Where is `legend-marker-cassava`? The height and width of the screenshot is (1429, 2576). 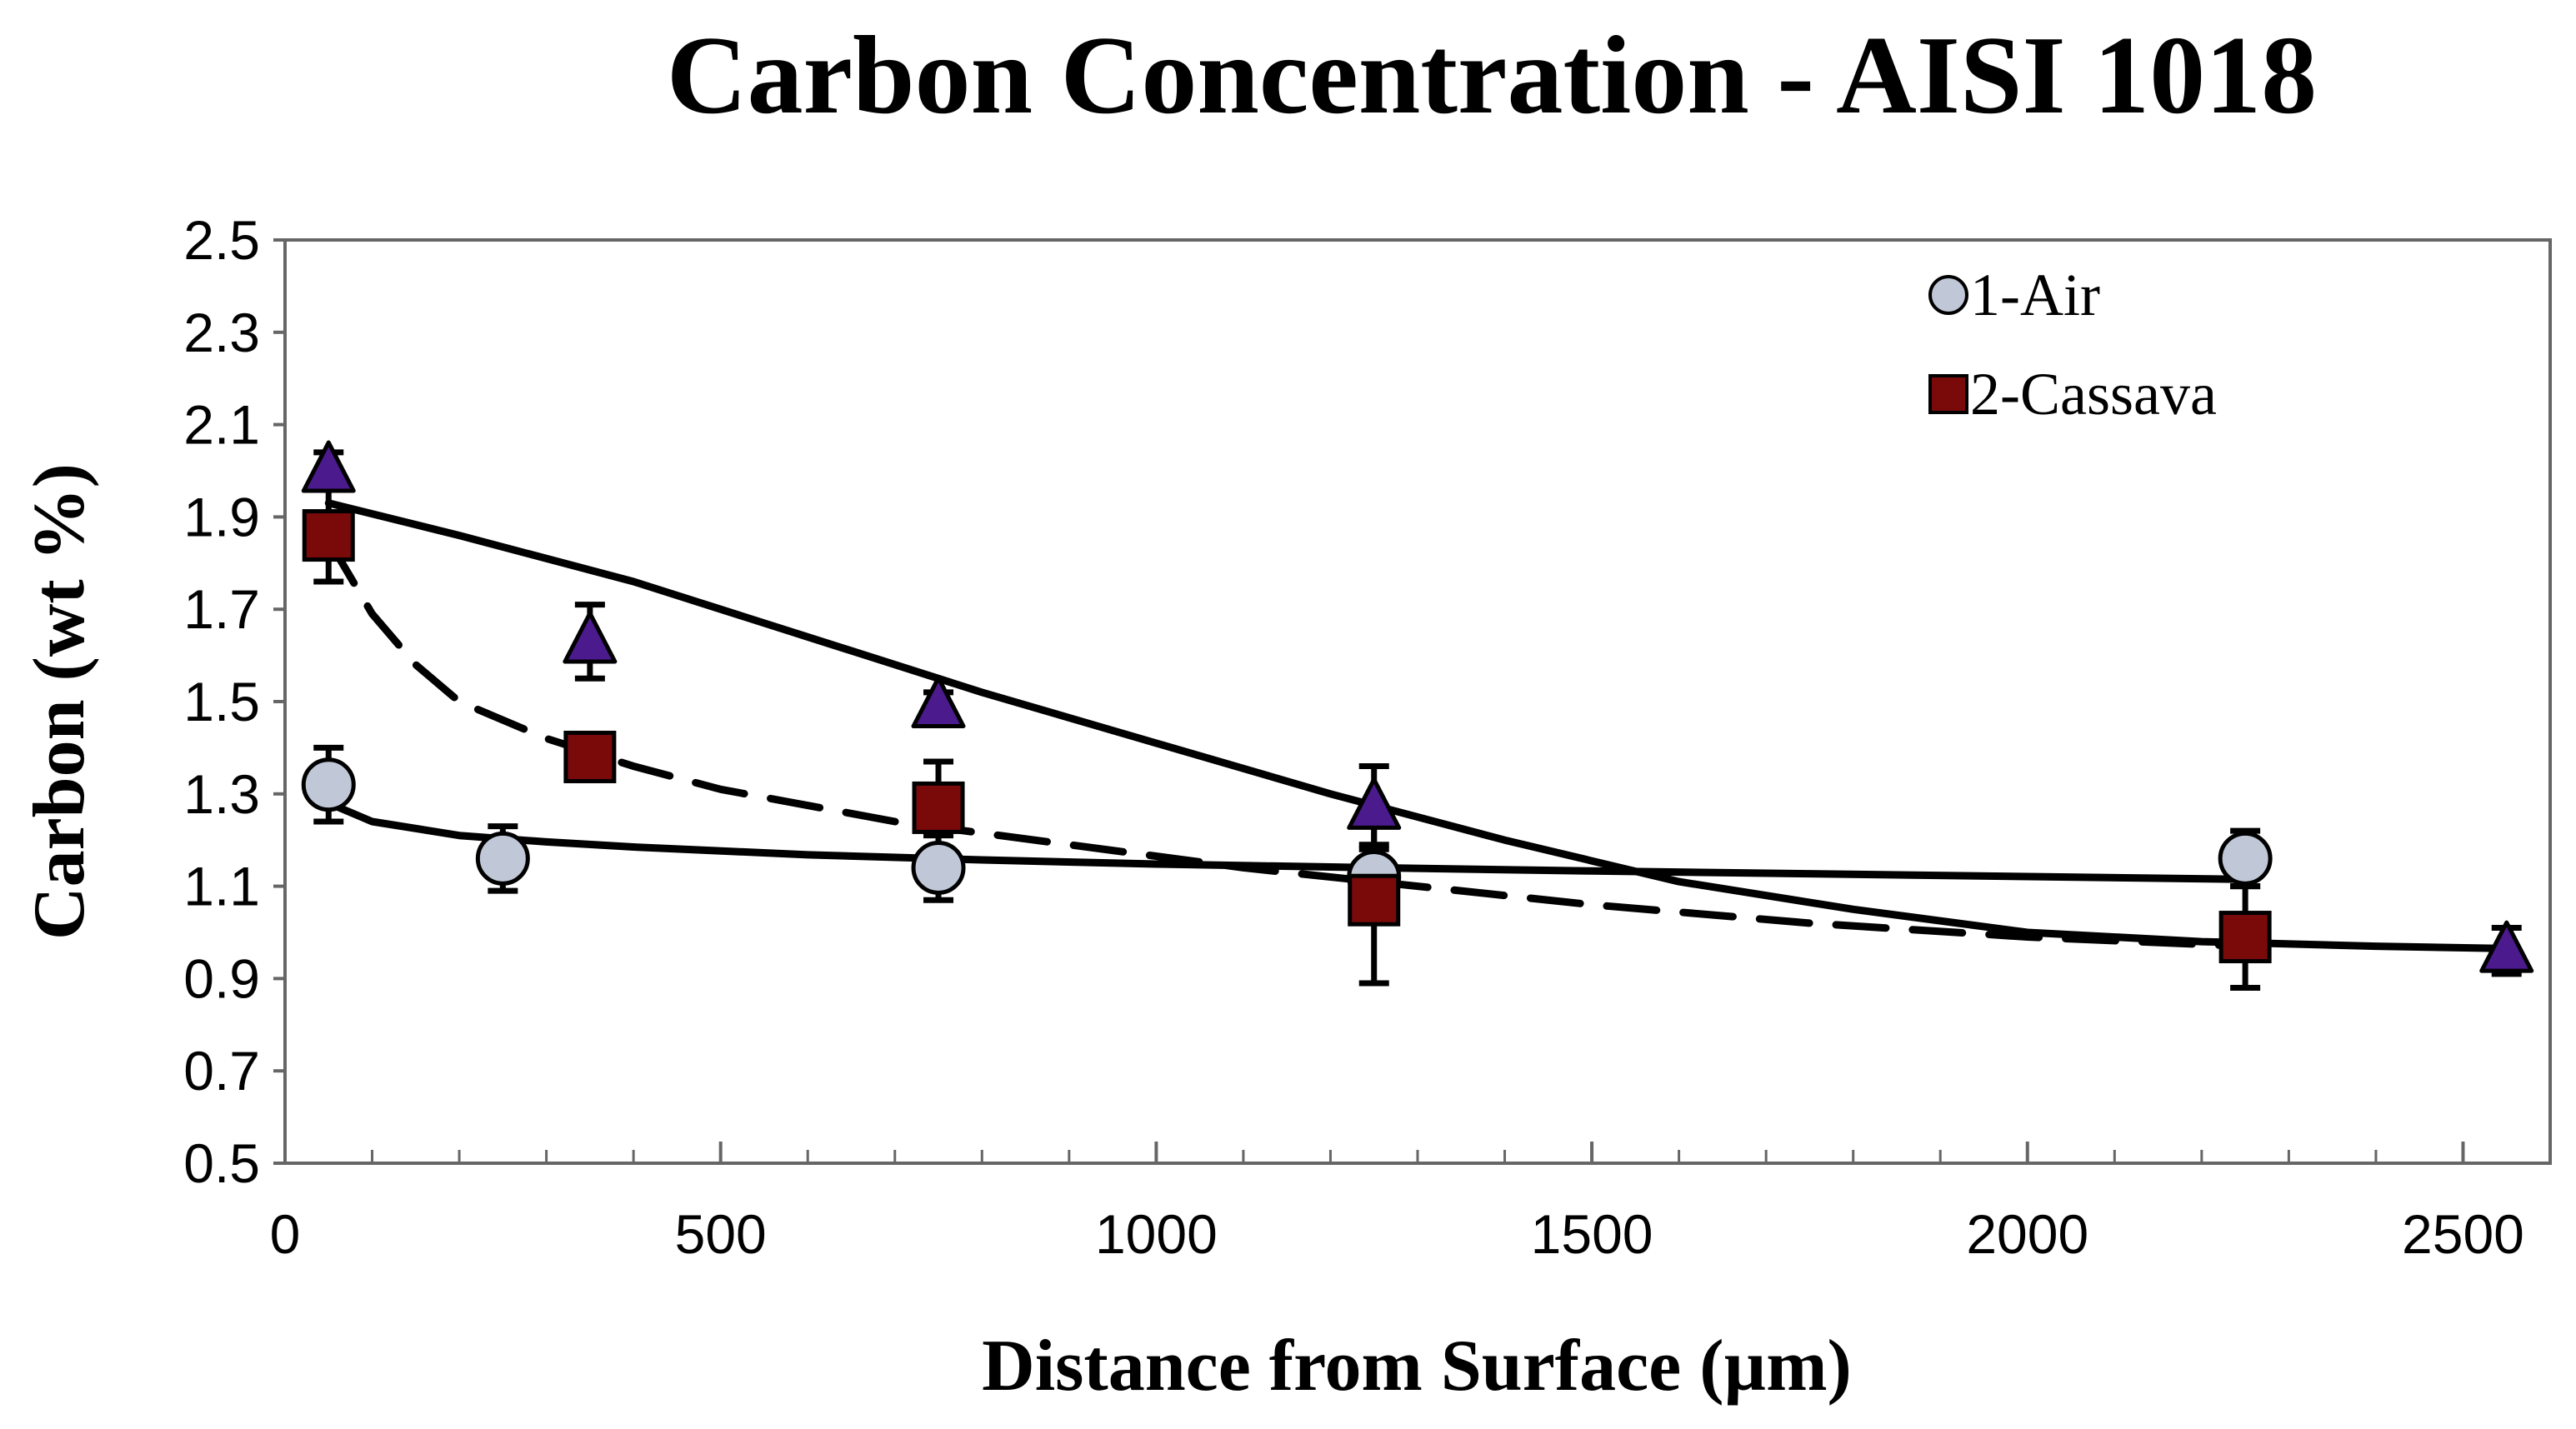 legend-marker-cassava is located at coordinates (1948, 394).